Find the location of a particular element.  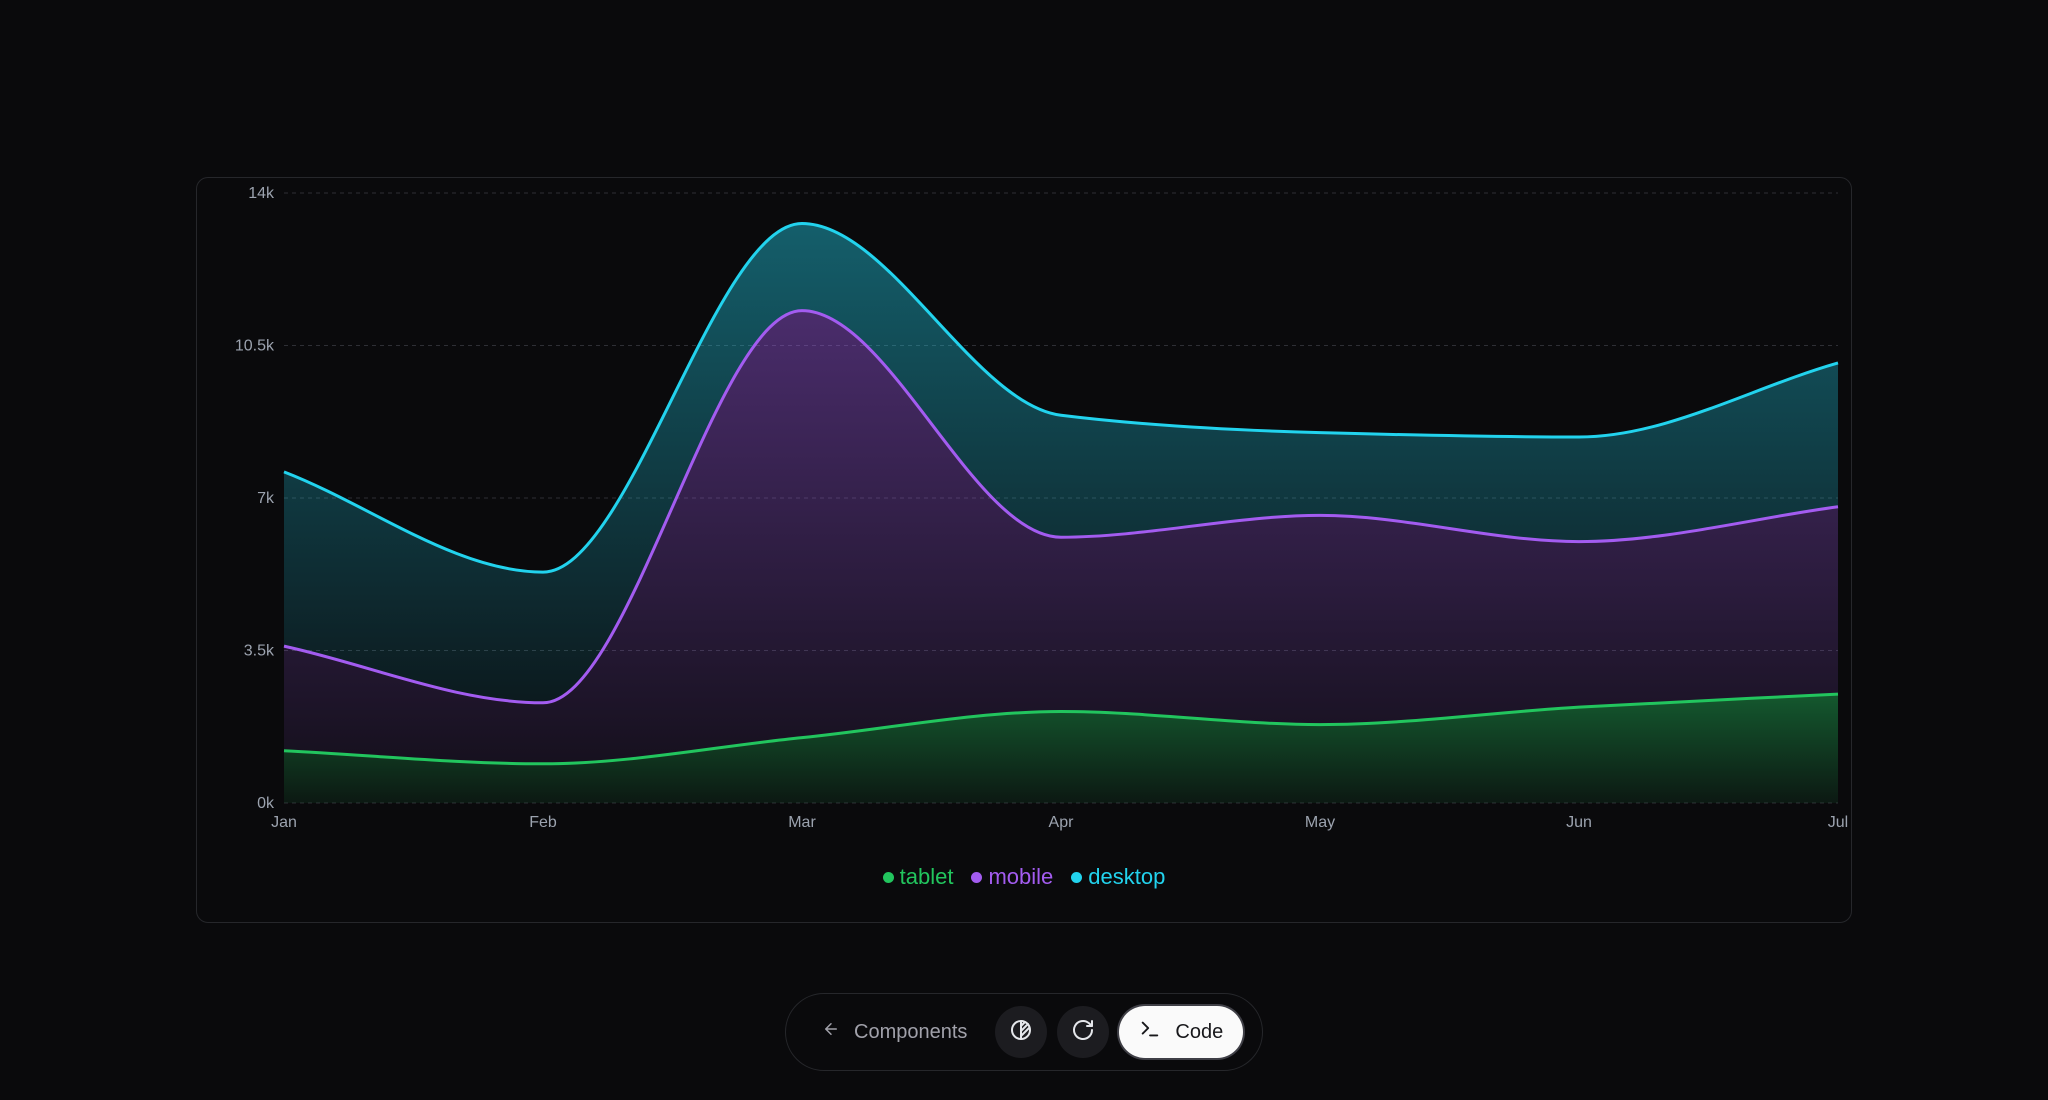

arrow-left-icon is located at coordinates (831, 1032).